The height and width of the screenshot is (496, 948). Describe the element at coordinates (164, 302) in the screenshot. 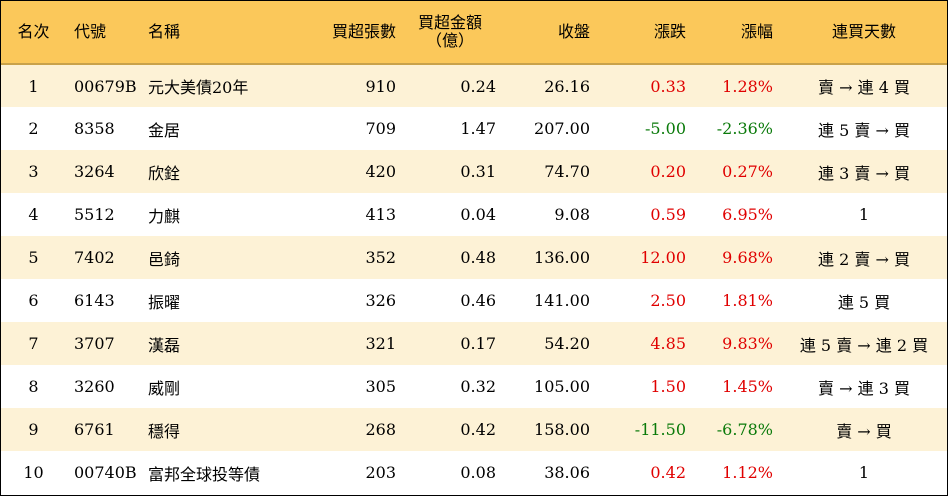

I see `cell-name: 振曜` at that location.